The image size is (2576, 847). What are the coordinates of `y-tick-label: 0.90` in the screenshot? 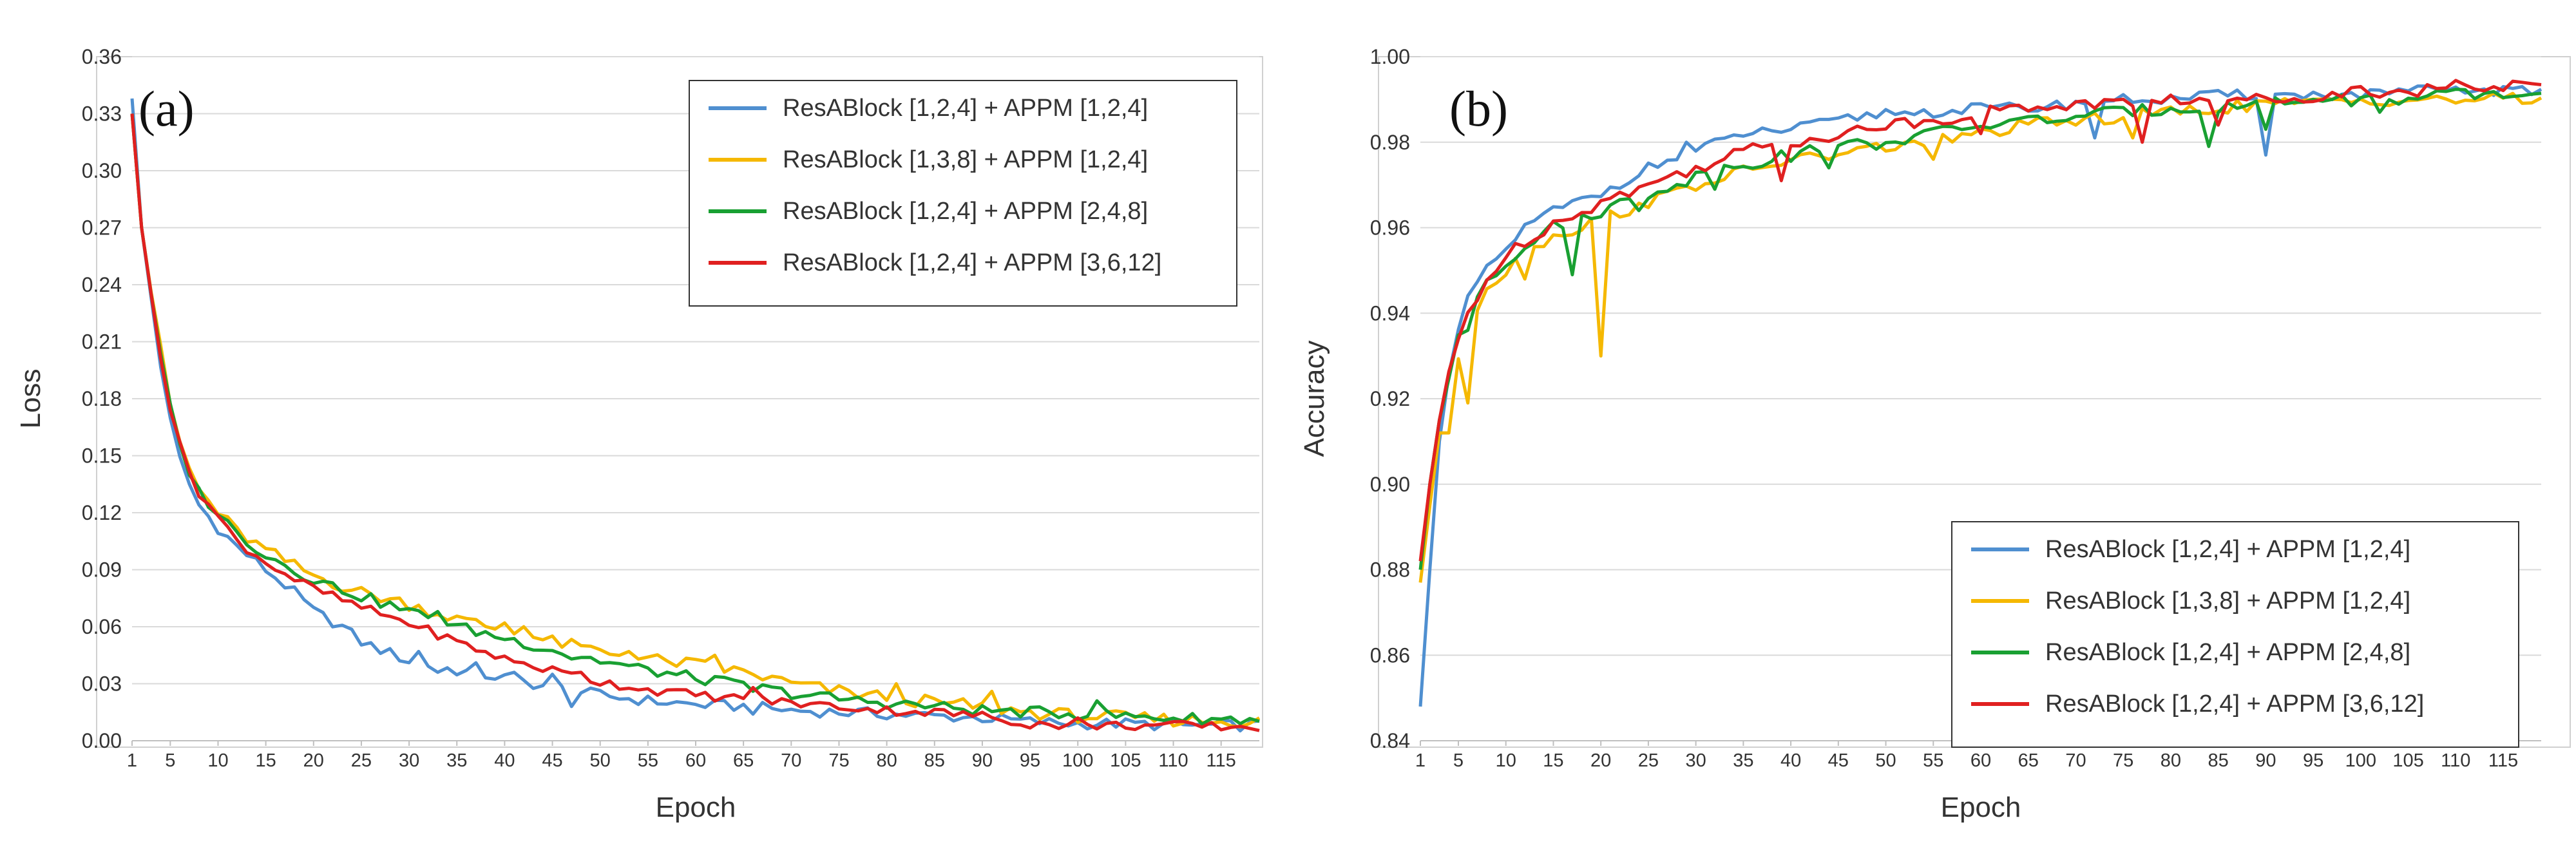 It's located at (1390, 485).